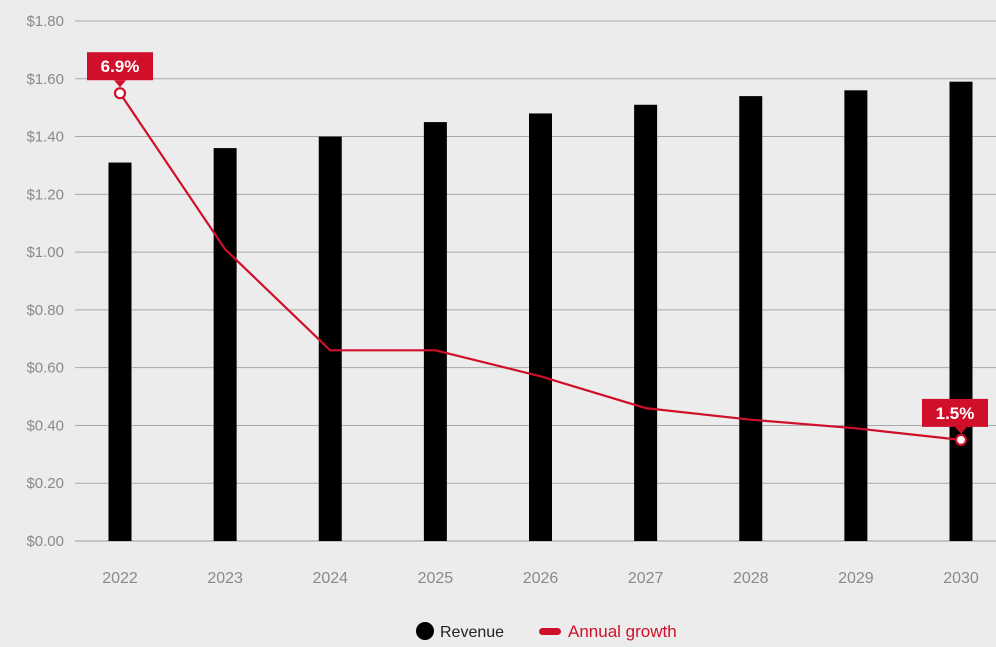  What do you see at coordinates (436, 578) in the screenshot?
I see `x-tick-label: 2025` at bounding box center [436, 578].